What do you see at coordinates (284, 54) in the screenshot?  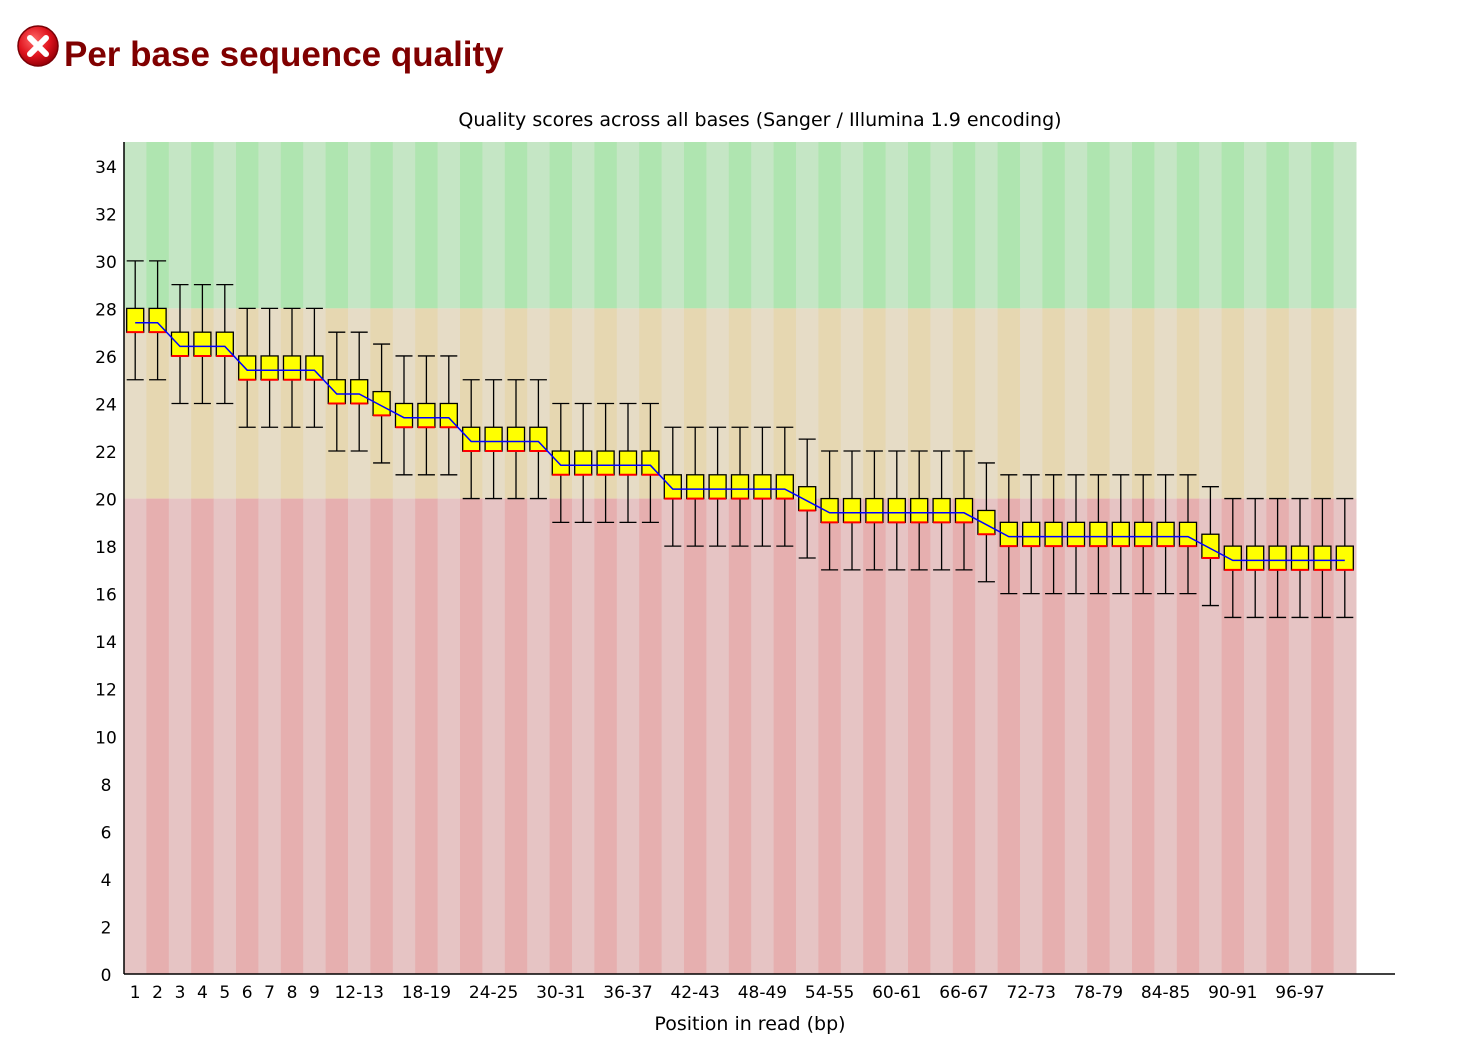 I see `page-title: Per base sequence quality` at bounding box center [284, 54].